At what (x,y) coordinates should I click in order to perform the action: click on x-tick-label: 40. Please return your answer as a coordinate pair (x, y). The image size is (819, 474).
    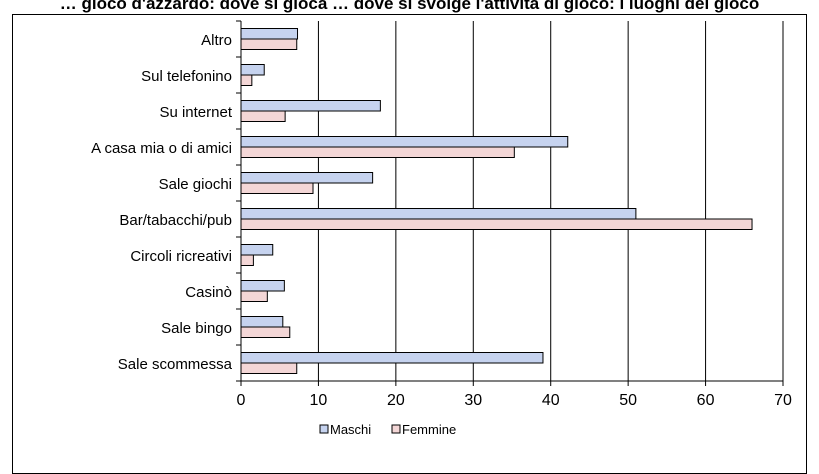
    Looking at the image, I should click on (551, 400).